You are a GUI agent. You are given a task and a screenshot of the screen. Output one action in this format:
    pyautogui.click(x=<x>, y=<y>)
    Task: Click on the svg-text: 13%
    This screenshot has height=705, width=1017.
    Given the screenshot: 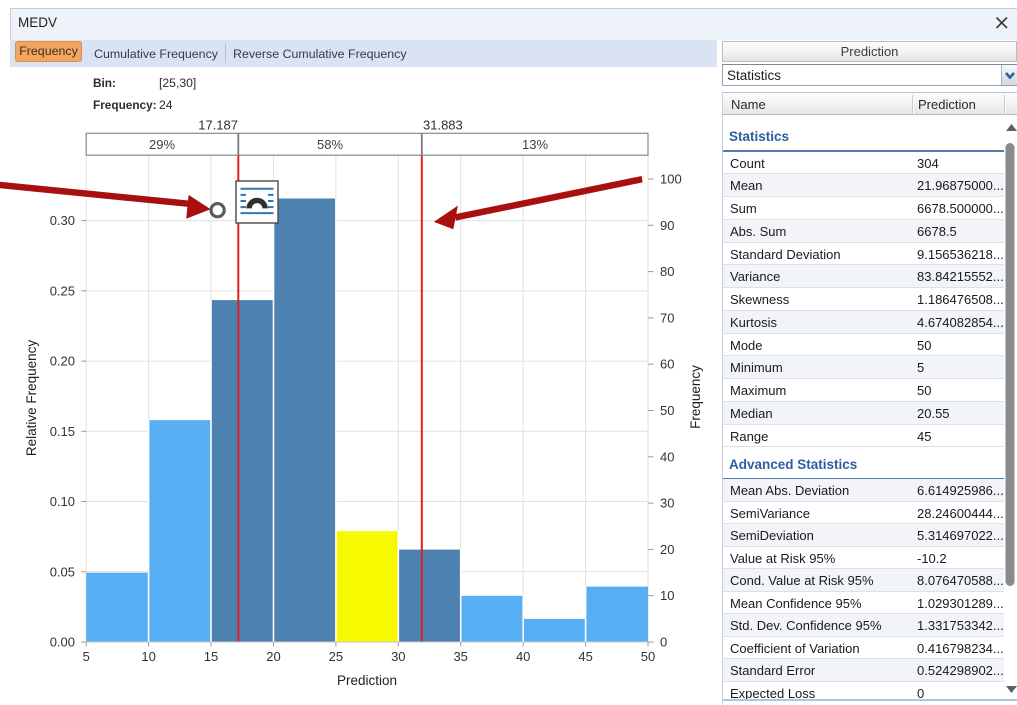 What is the action you would take?
    pyautogui.click(x=535, y=144)
    